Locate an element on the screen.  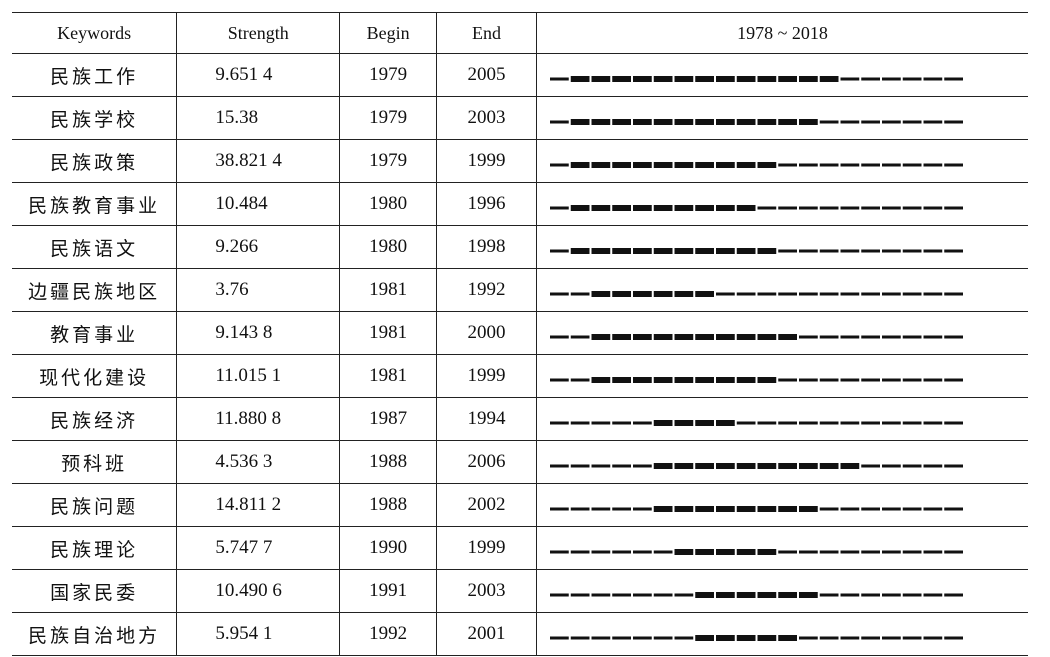
end: 1998 is located at coordinates (486, 247).